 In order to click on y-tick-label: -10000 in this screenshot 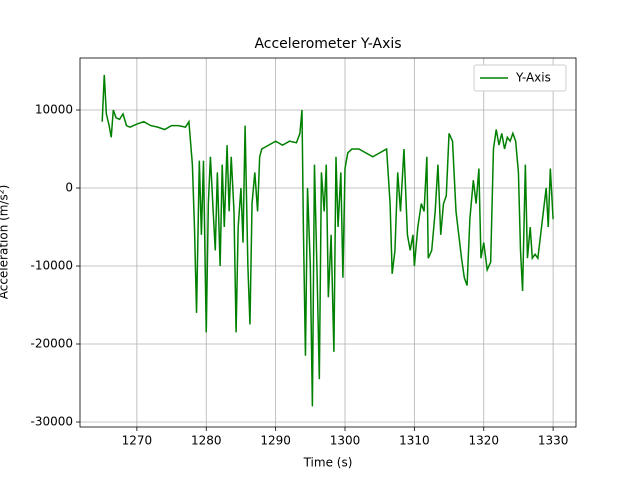, I will do `click(51, 266)`.